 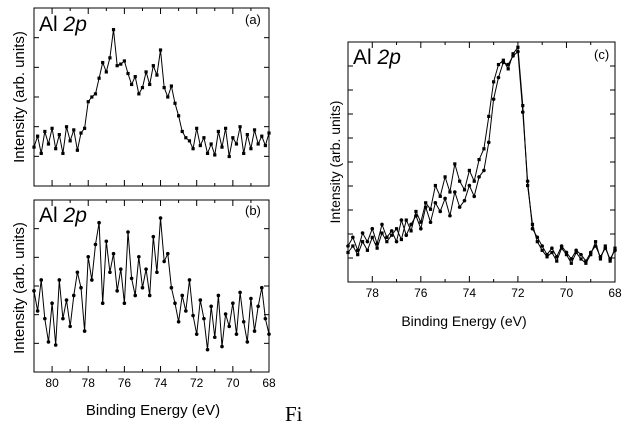 What do you see at coordinates (197, 383) in the screenshot?
I see `x-tick-label: 72` at bounding box center [197, 383].